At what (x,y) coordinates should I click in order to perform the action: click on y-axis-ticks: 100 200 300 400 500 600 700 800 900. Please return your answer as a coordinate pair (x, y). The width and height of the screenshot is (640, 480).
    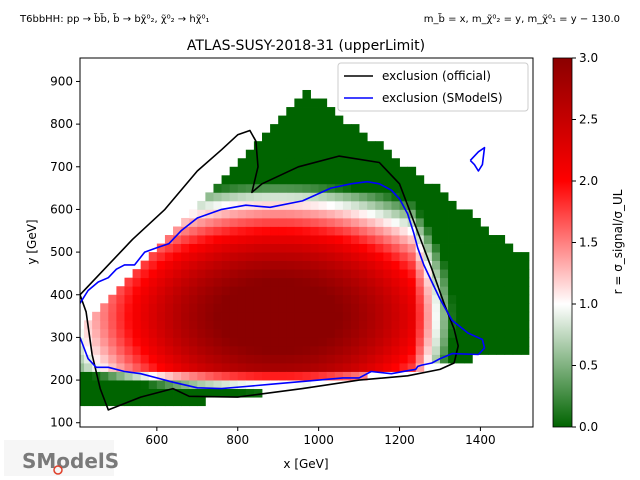
    Looking at the image, I should click on (65, 252).